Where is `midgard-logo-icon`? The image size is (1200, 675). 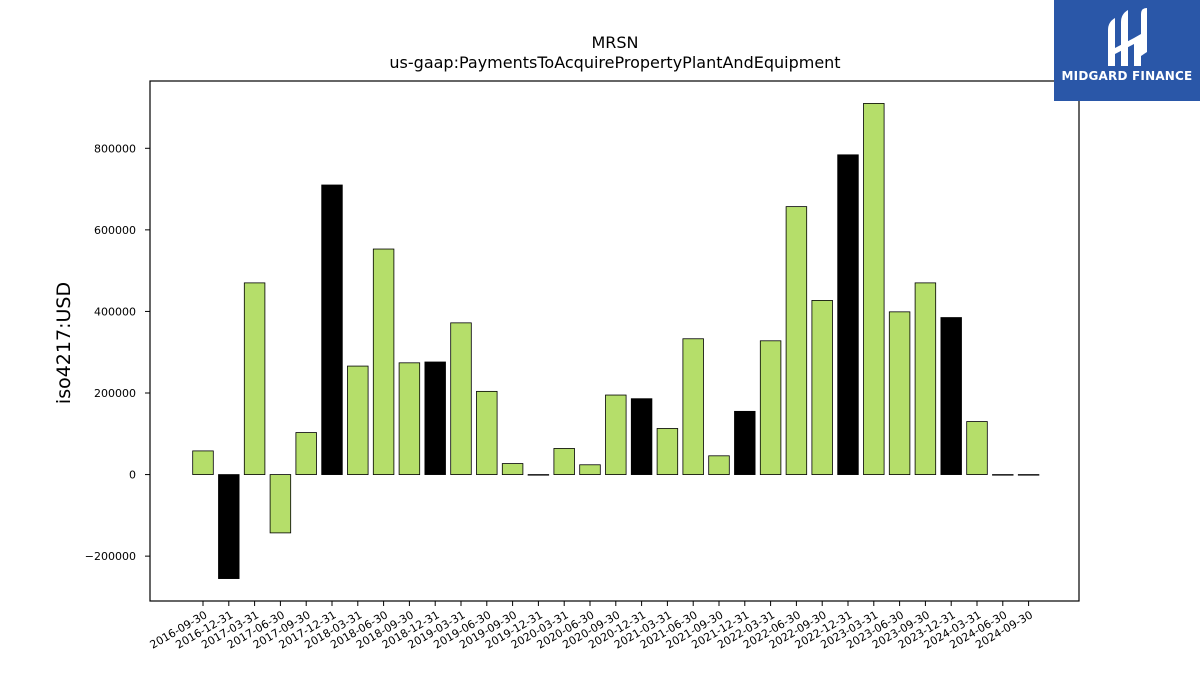
midgard-logo-icon is located at coordinates (1127, 37).